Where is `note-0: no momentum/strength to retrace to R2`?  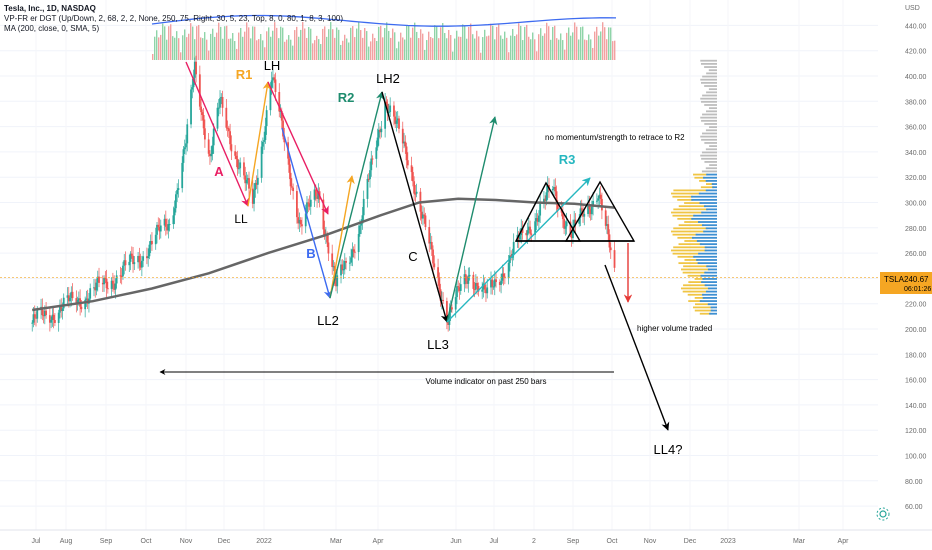 note-0: no momentum/strength to retrace to R2 is located at coordinates (615, 137).